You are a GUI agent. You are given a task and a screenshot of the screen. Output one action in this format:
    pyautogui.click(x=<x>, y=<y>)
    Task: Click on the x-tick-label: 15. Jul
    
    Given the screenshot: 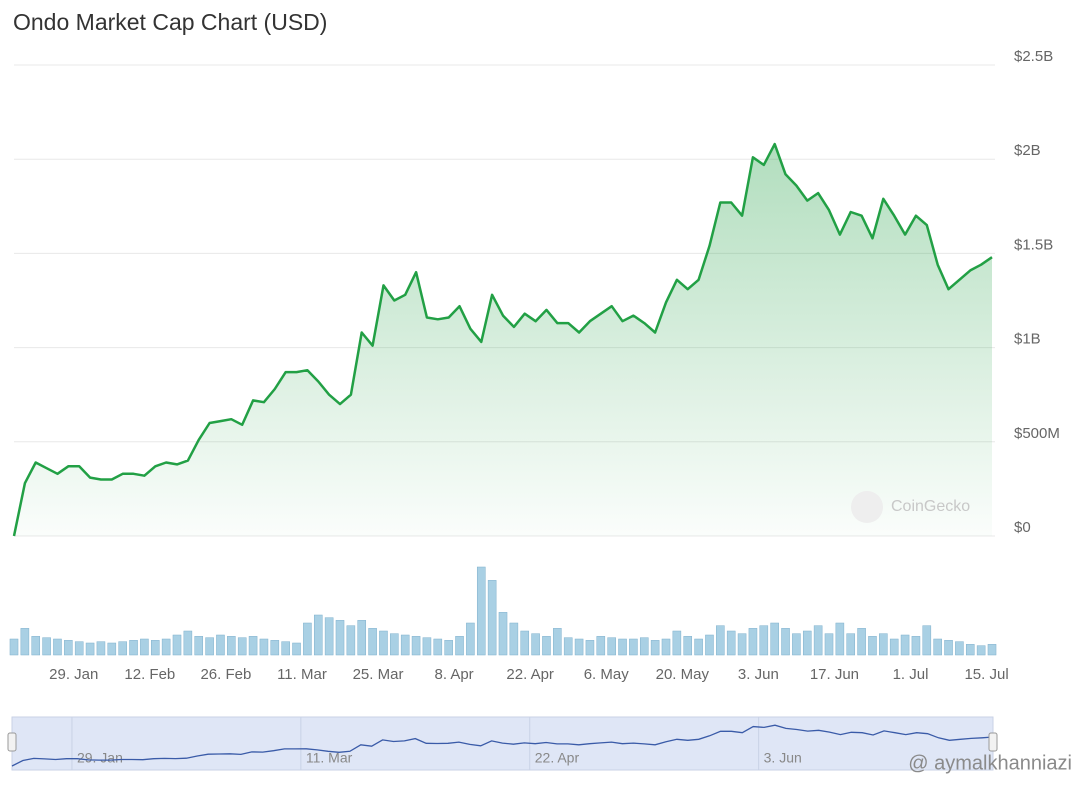 What is the action you would take?
    pyautogui.click(x=986, y=674)
    